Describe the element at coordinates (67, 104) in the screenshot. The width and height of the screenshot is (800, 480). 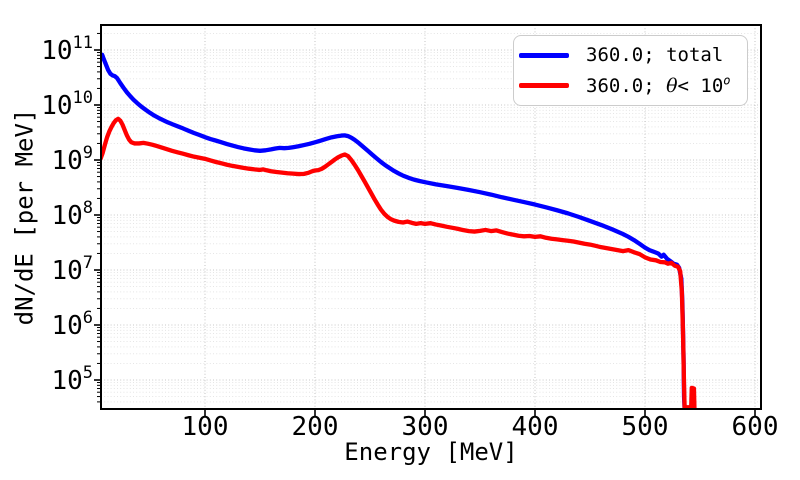
I see `y-tick-label: 10¹⁰` at that location.